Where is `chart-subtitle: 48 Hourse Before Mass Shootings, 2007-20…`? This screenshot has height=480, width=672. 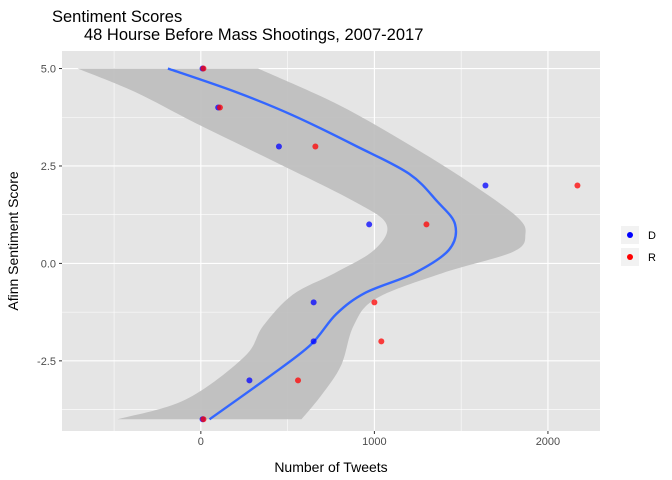 chart-subtitle: 48 Hourse Before Mass Shootings, 2007-20… is located at coordinates (253, 35).